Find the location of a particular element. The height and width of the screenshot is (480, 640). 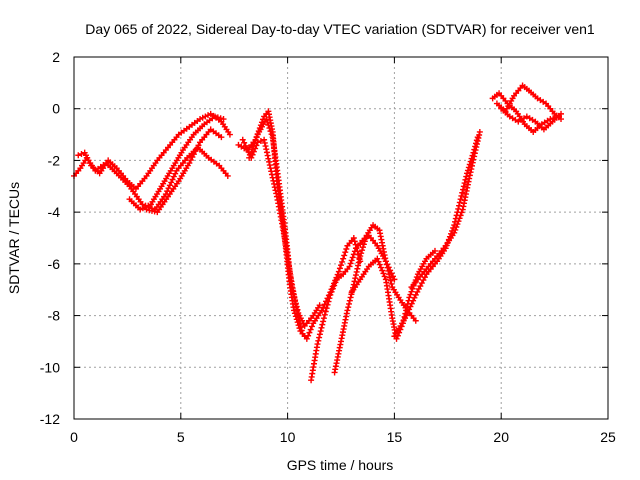

y-tick-label: -6 is located at coordinates (54, 264).